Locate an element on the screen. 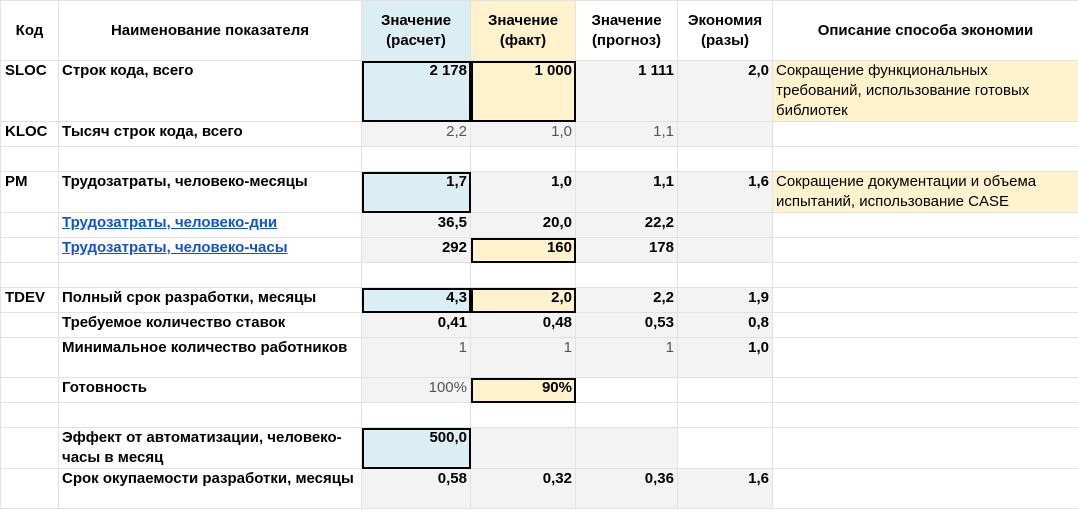 This screenshot has width=1078, height=512. cell-fact: 20,0 is located at coordinates (523, 225).